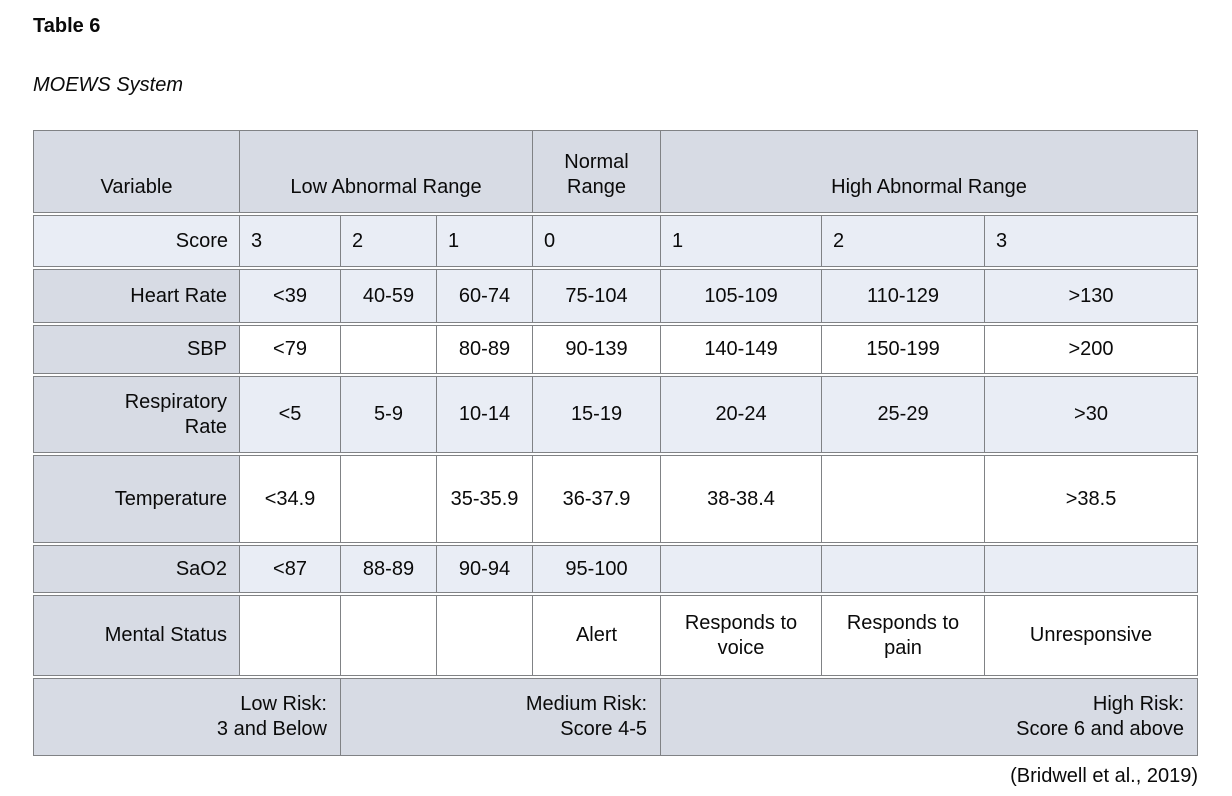  Describe the element at coordinates (290, 499) in the screenshot. I see `cell: <34.9` at that location.